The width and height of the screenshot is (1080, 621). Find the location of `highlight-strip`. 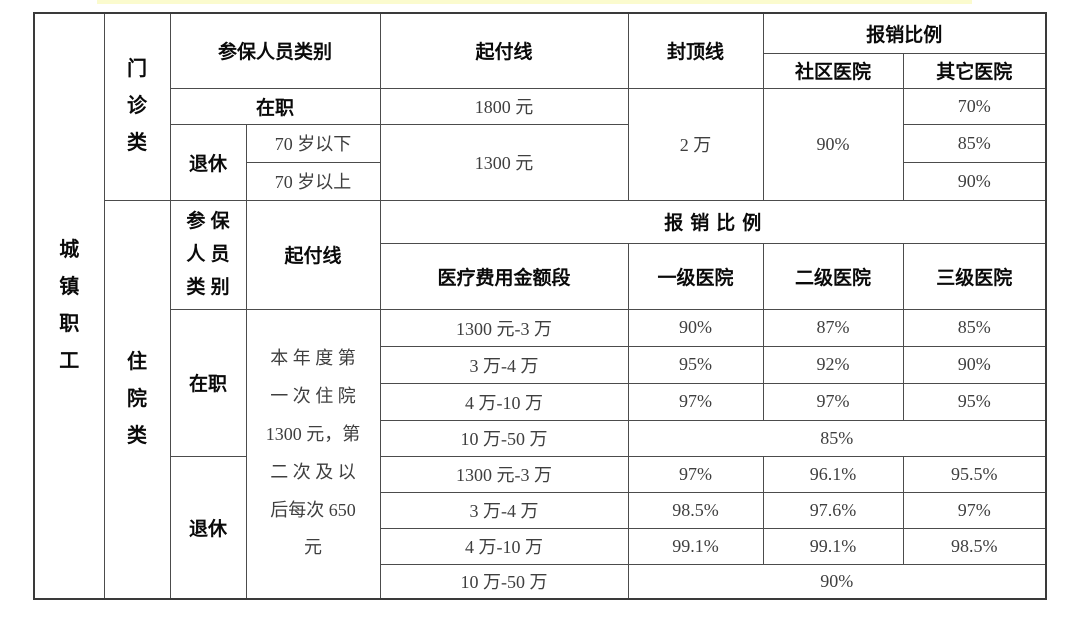

highlight-strip is located at coordinates (534, 2).